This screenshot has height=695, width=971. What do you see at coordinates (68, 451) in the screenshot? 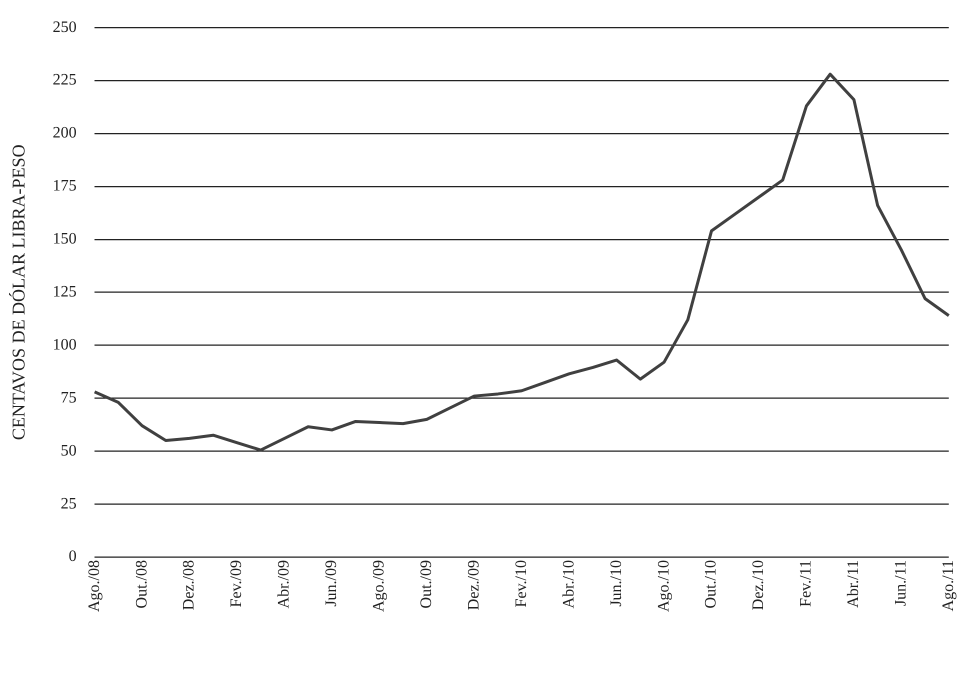
I see `y-tick-label: 50` at bounding box center [68, 451].